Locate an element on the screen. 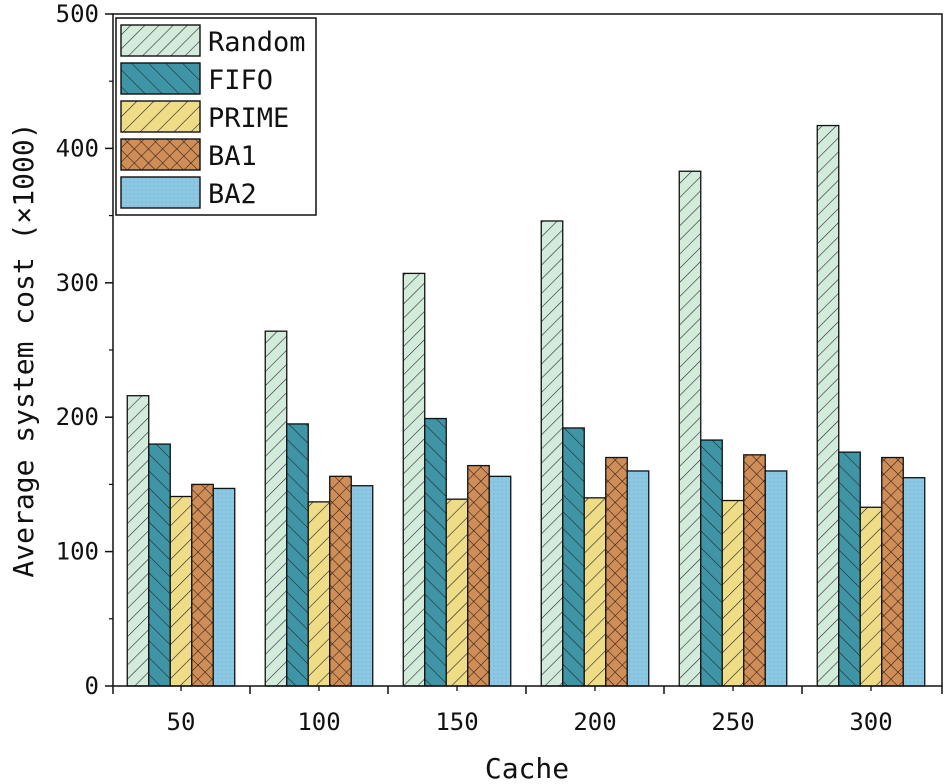  x-tick-label-300: 300 is located at coordinates (870, 722).